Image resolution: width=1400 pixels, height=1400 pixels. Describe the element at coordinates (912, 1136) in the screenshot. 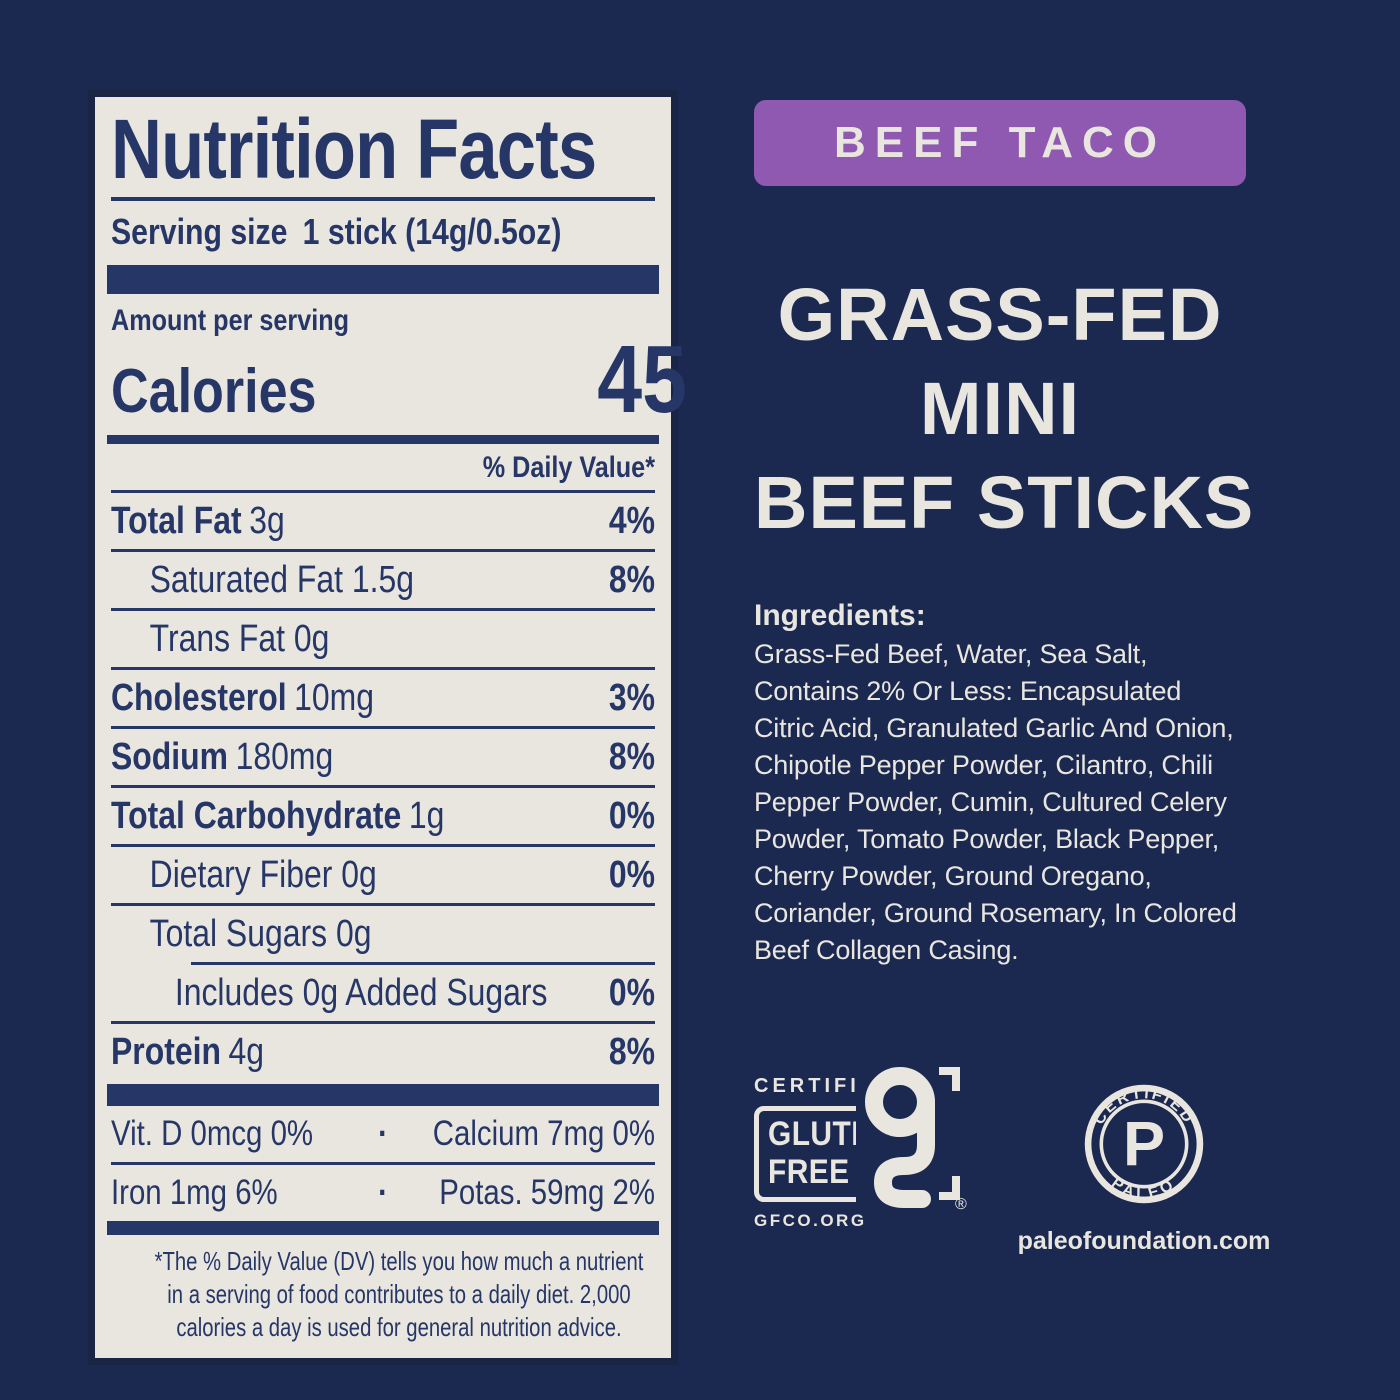

I see `gfco-g-icon: ®` at that location.